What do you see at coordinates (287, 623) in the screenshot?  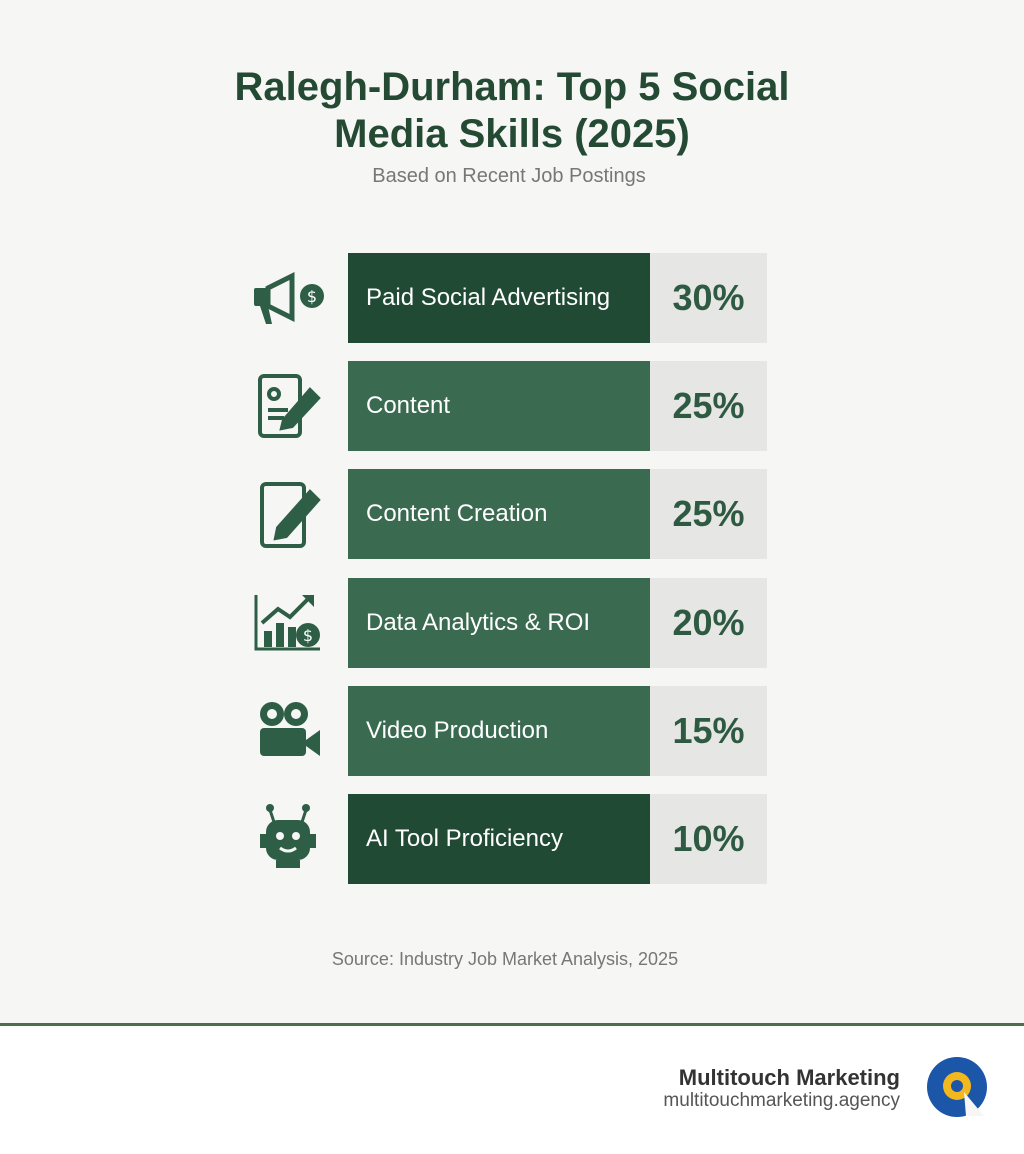 I see `icon-analytics: $` at bounding box center [287, 623].